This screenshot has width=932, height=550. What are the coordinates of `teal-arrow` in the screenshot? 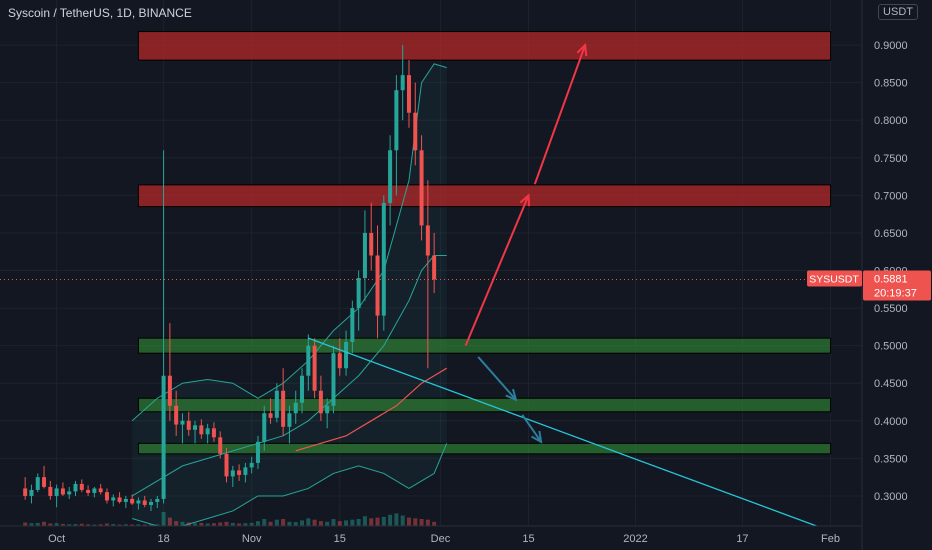 It's located at (531, 428).